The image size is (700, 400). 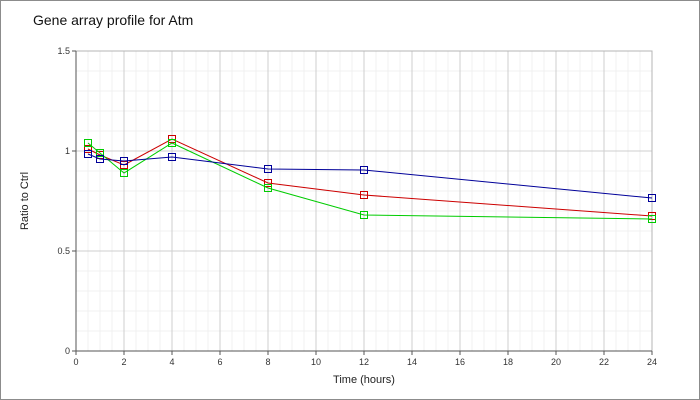 What do you see at coordinates (316, 362) in the screenshot?
I see `x-tick-label: 10` at bounding box center [316, 362].